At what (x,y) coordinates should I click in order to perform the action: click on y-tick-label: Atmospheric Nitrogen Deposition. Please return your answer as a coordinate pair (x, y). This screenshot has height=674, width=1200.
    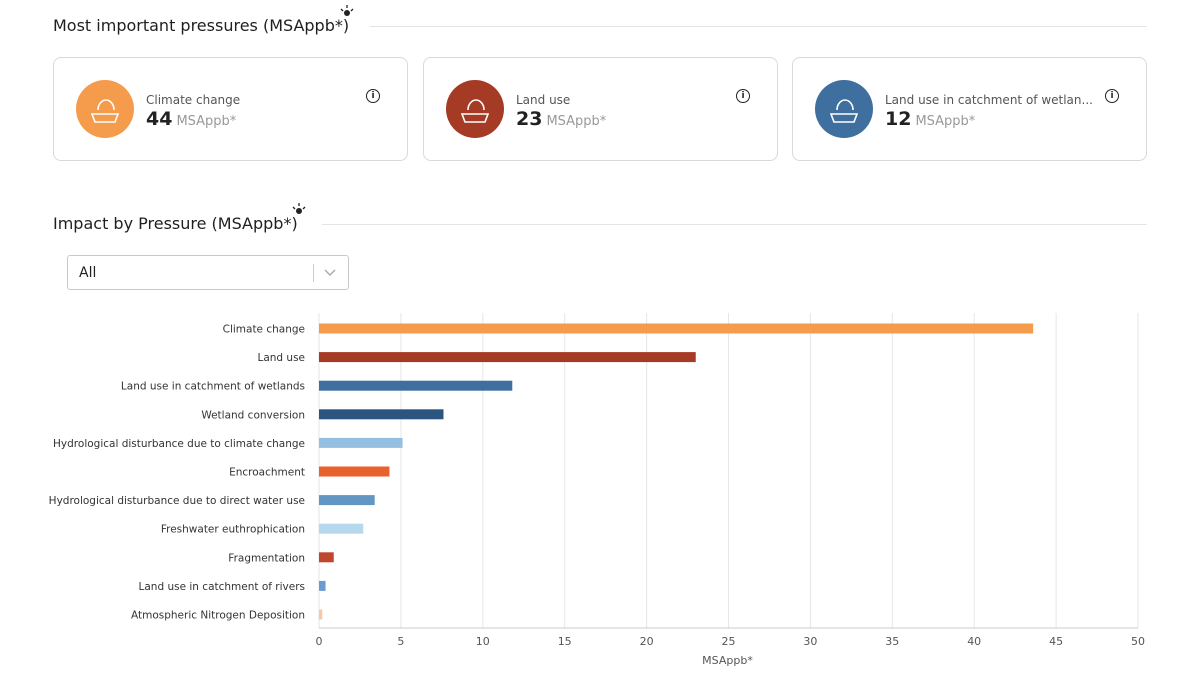
    Looking at the image, I should click on (218, 616).